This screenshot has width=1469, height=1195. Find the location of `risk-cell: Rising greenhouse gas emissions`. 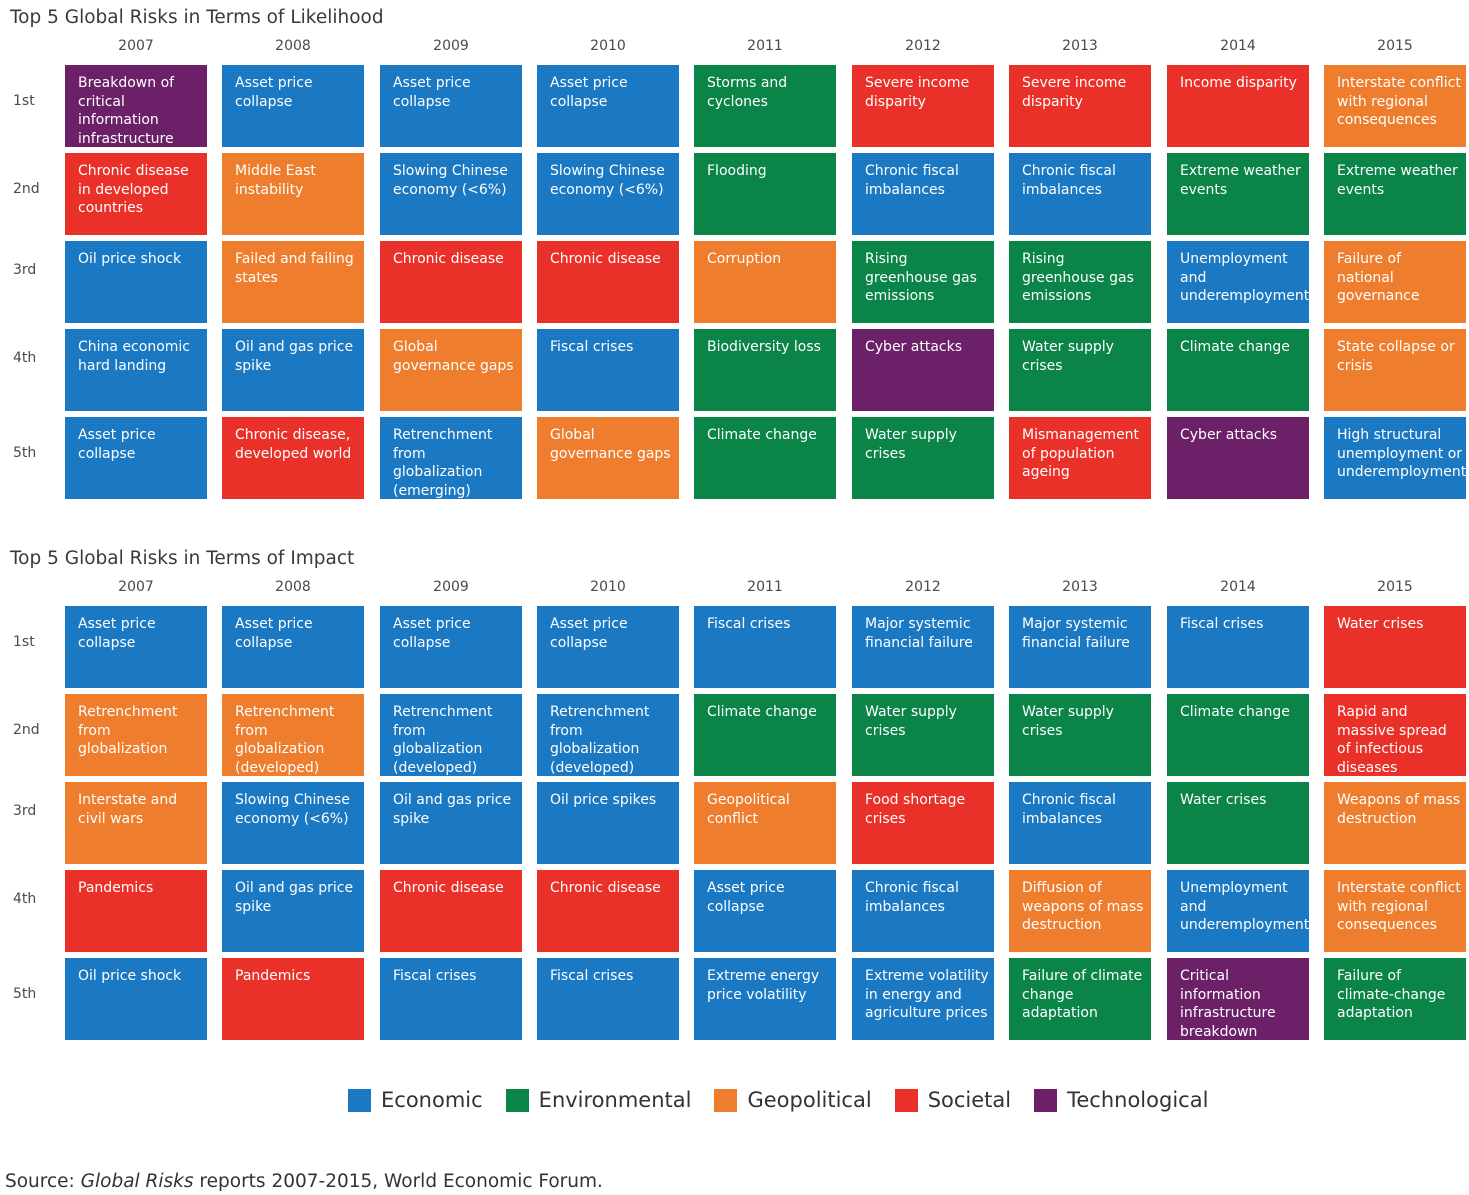

risk-cell: Rising greenhouse gas emissions is located at coordinates (923, 282).